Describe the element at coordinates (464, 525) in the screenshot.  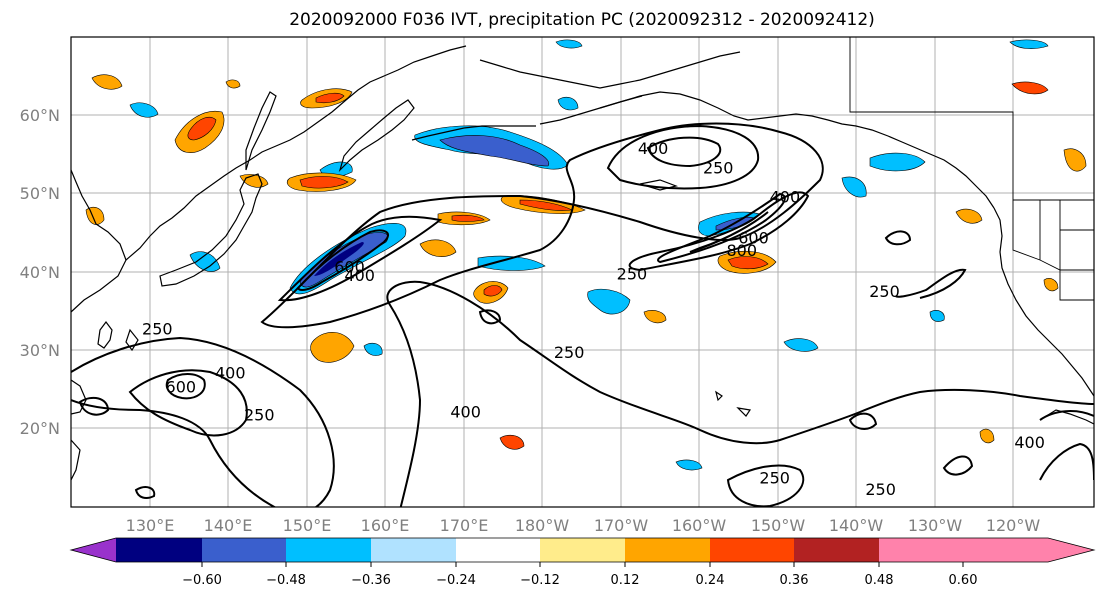
I see `lon-label: 170°E` at that location.